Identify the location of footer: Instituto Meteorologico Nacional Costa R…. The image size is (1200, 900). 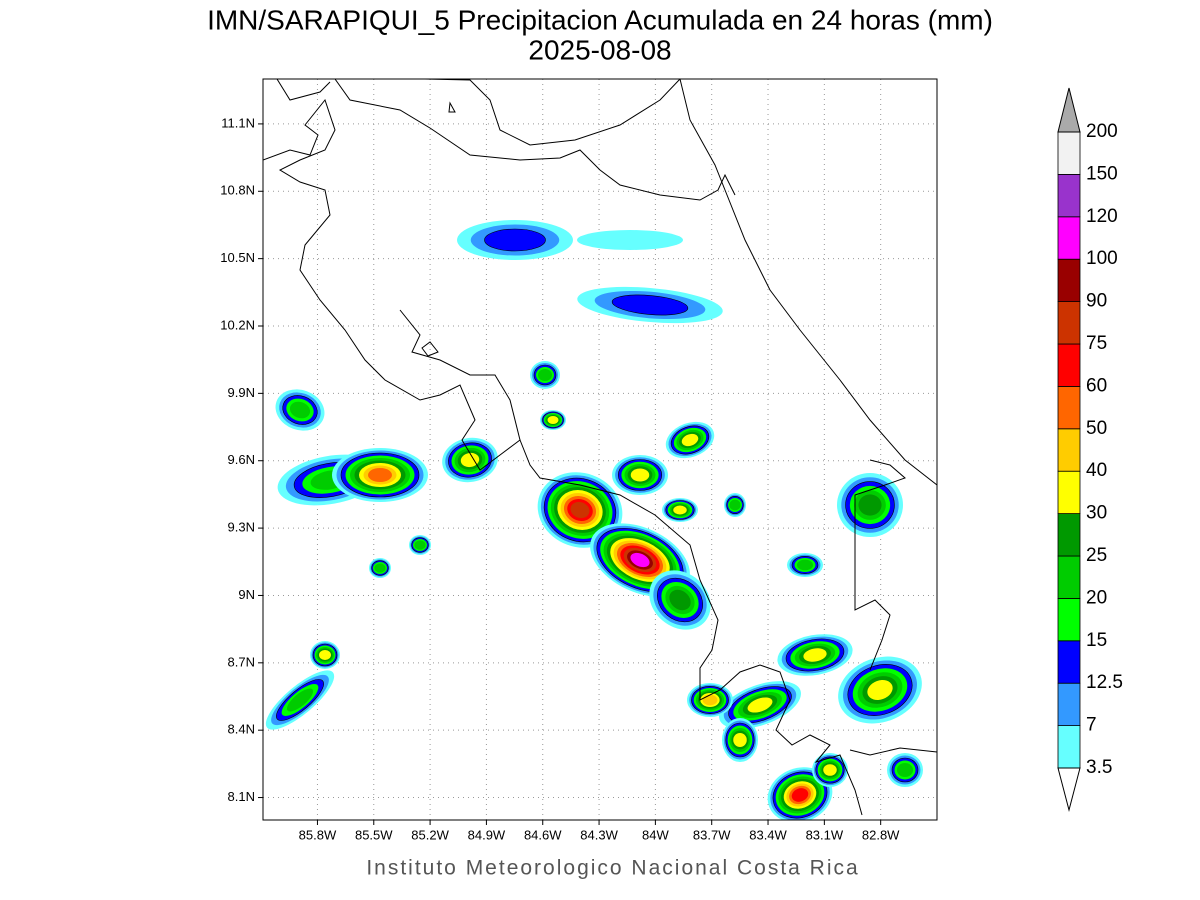
(612, 868).